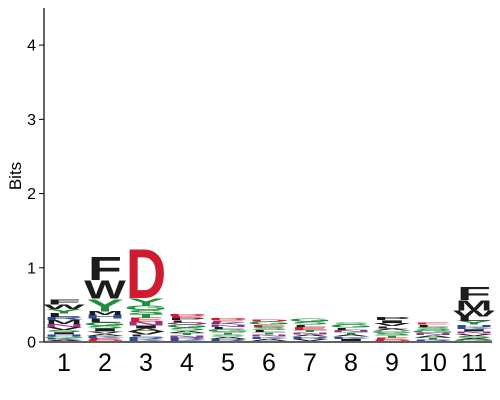 This screenshot has height=400, width=500. Describe the element at coordinates (31, 194) in the screenshot. I see `y-tick-label: 2` at that location.